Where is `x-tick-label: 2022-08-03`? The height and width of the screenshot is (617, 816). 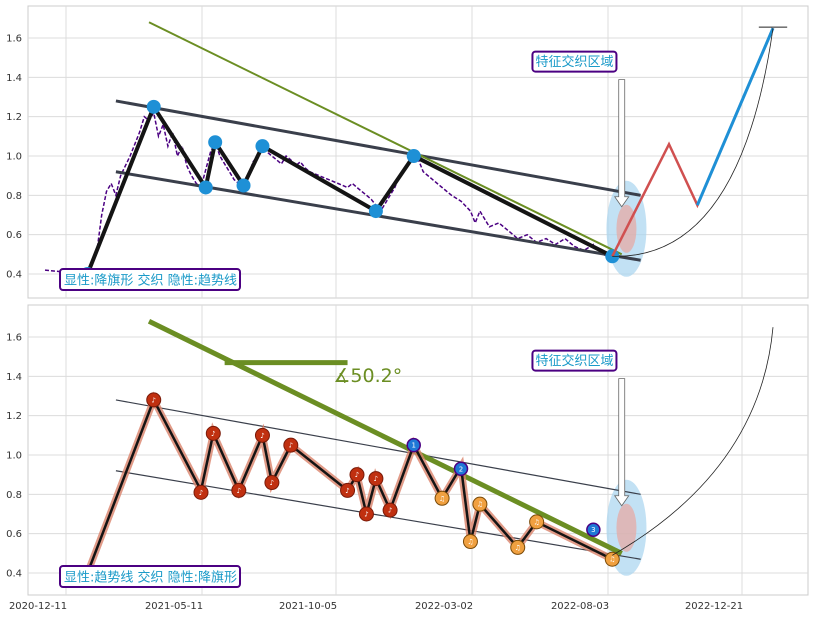 x-tick-label: 2022-08-03 is located at coordinates (580, 606).